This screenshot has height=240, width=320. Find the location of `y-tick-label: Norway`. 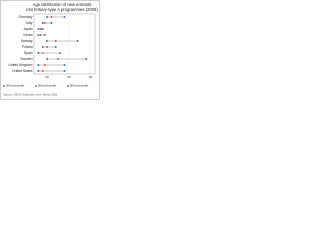

y-tick-label: Norway is located at coordinates (27, 41).